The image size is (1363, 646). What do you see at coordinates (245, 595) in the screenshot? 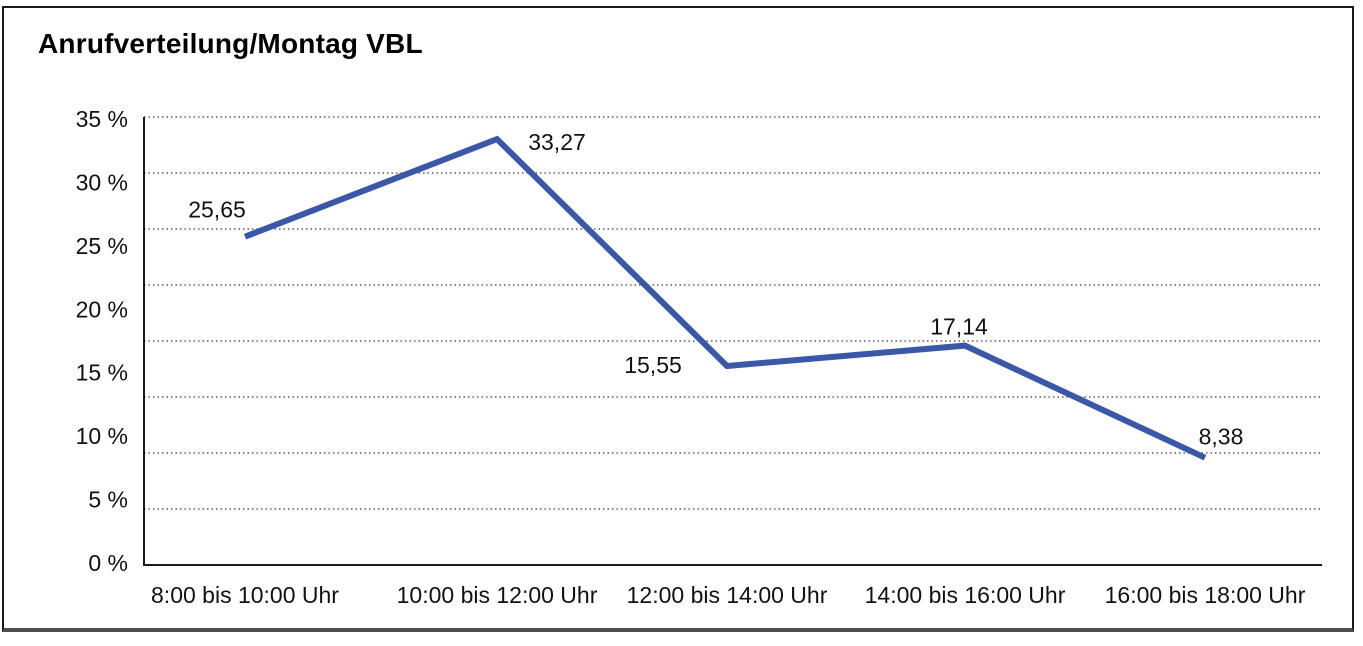
I see `x-tick-label: 8:00 bis 10:00 Uhr` at bounding box center [245, 595].